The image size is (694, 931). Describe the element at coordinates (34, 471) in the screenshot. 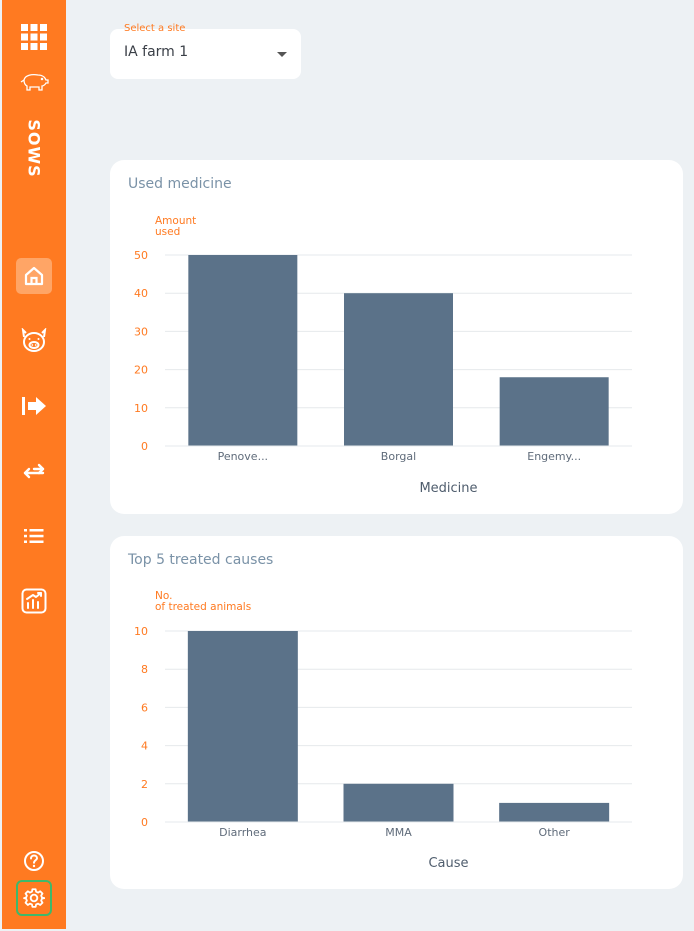

I see `transfer-arrows-icon` at that location.